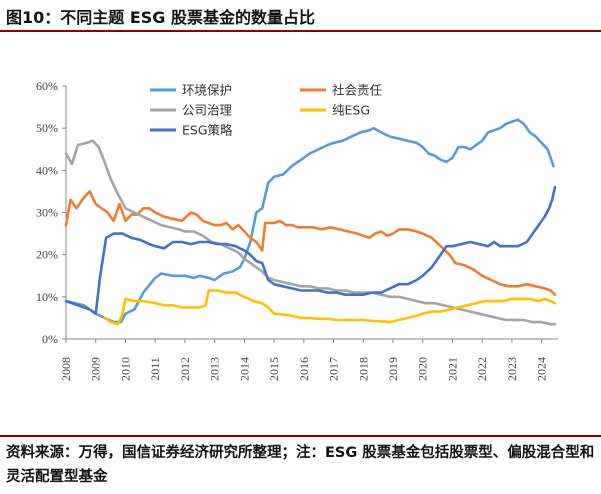 This screenshot has width=601, height=494. What do you see at coordinates (155, 369) in the screenshot?
I see `x-tick-label: 2011` at bounding box center [155, 369].